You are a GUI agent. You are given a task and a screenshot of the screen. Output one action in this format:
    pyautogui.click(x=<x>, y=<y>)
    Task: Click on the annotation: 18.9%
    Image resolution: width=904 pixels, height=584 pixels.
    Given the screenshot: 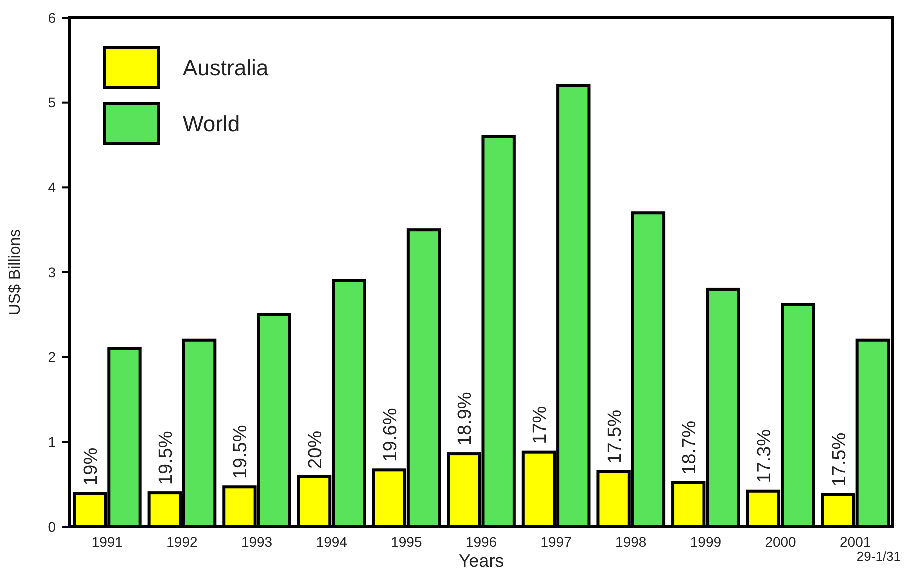 What is the action you would take?
    pyautogui.click(x=465, y=419)
    